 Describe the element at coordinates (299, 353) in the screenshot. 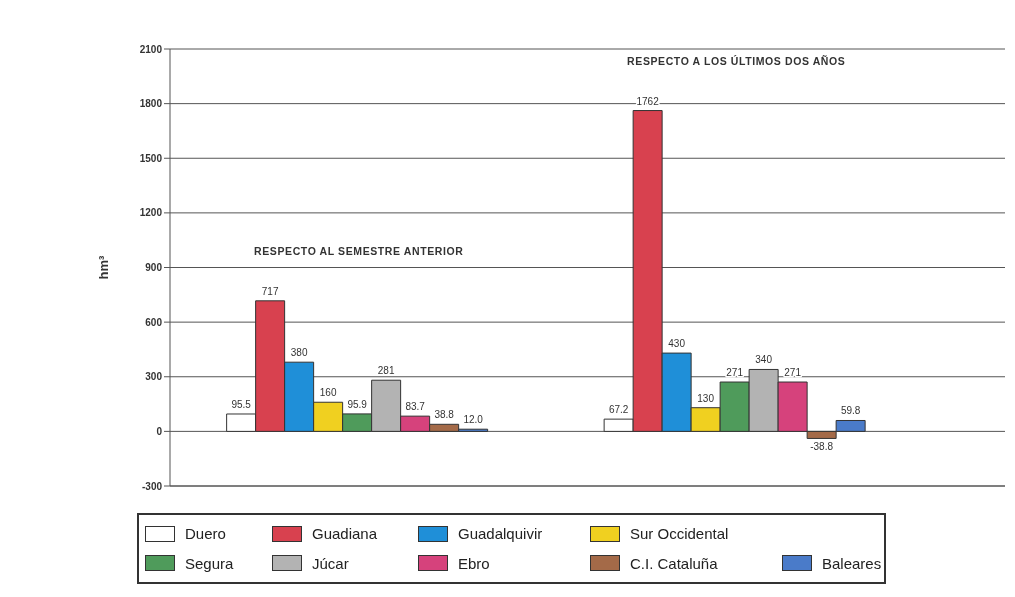

I see `data-label: 380` at that location.